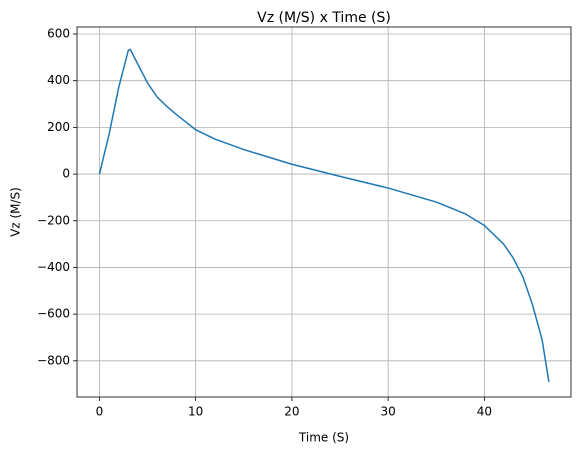 The height and width of the screenshot is (455, 583). Describe the element at coordinates (58, 34) in the screenshot. I see `y-tick-label: 600` at that location.